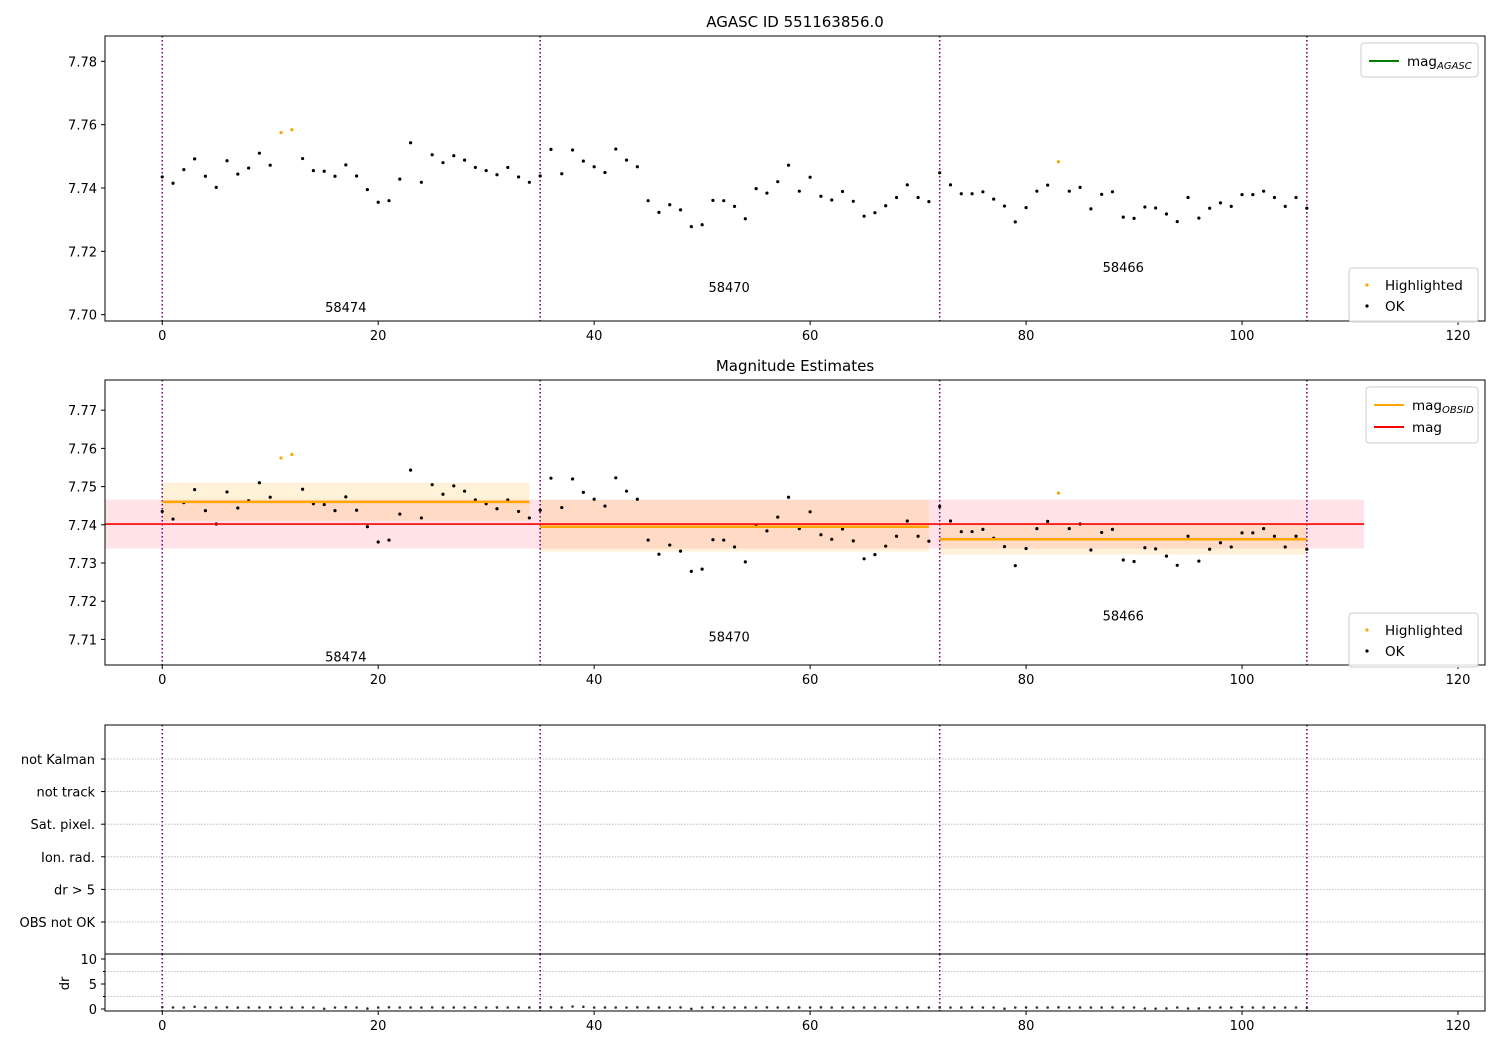  What do you see at coordinates (795, 982) in the screenshot?
I see `axes-frame` at bounding box center [795, 982].